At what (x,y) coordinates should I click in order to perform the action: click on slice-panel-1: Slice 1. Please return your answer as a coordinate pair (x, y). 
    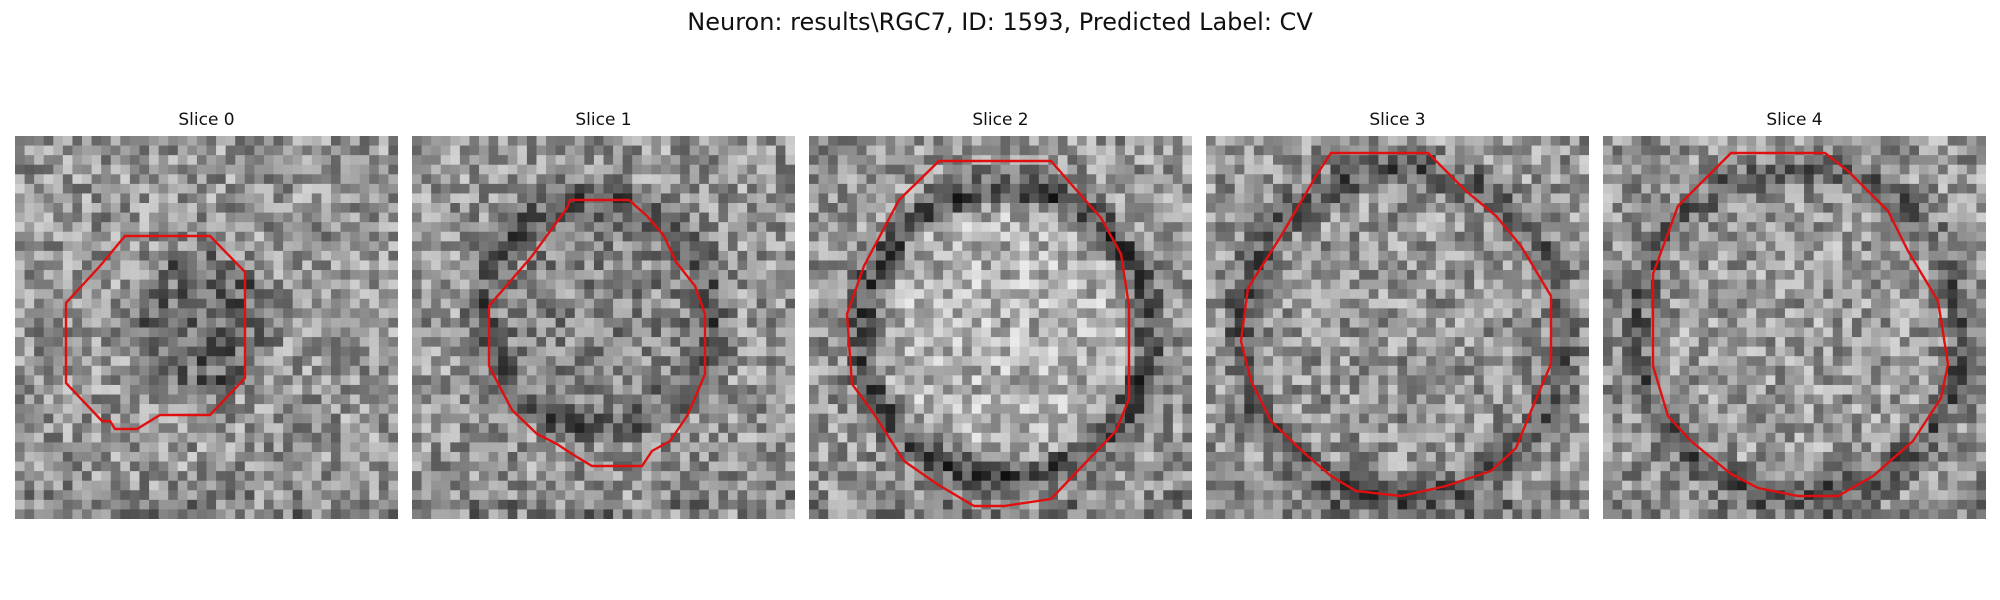
    Looking at the image, I should click on (603, 313).